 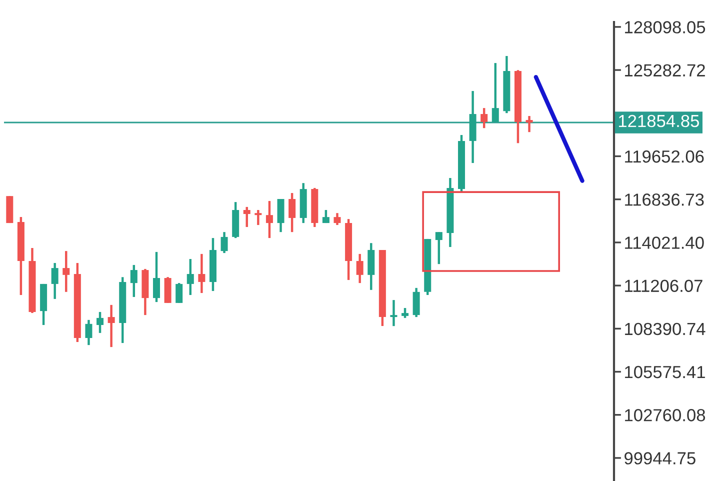 I want to click on y-tick-label: 128098.05, so click(x=665, y=27).